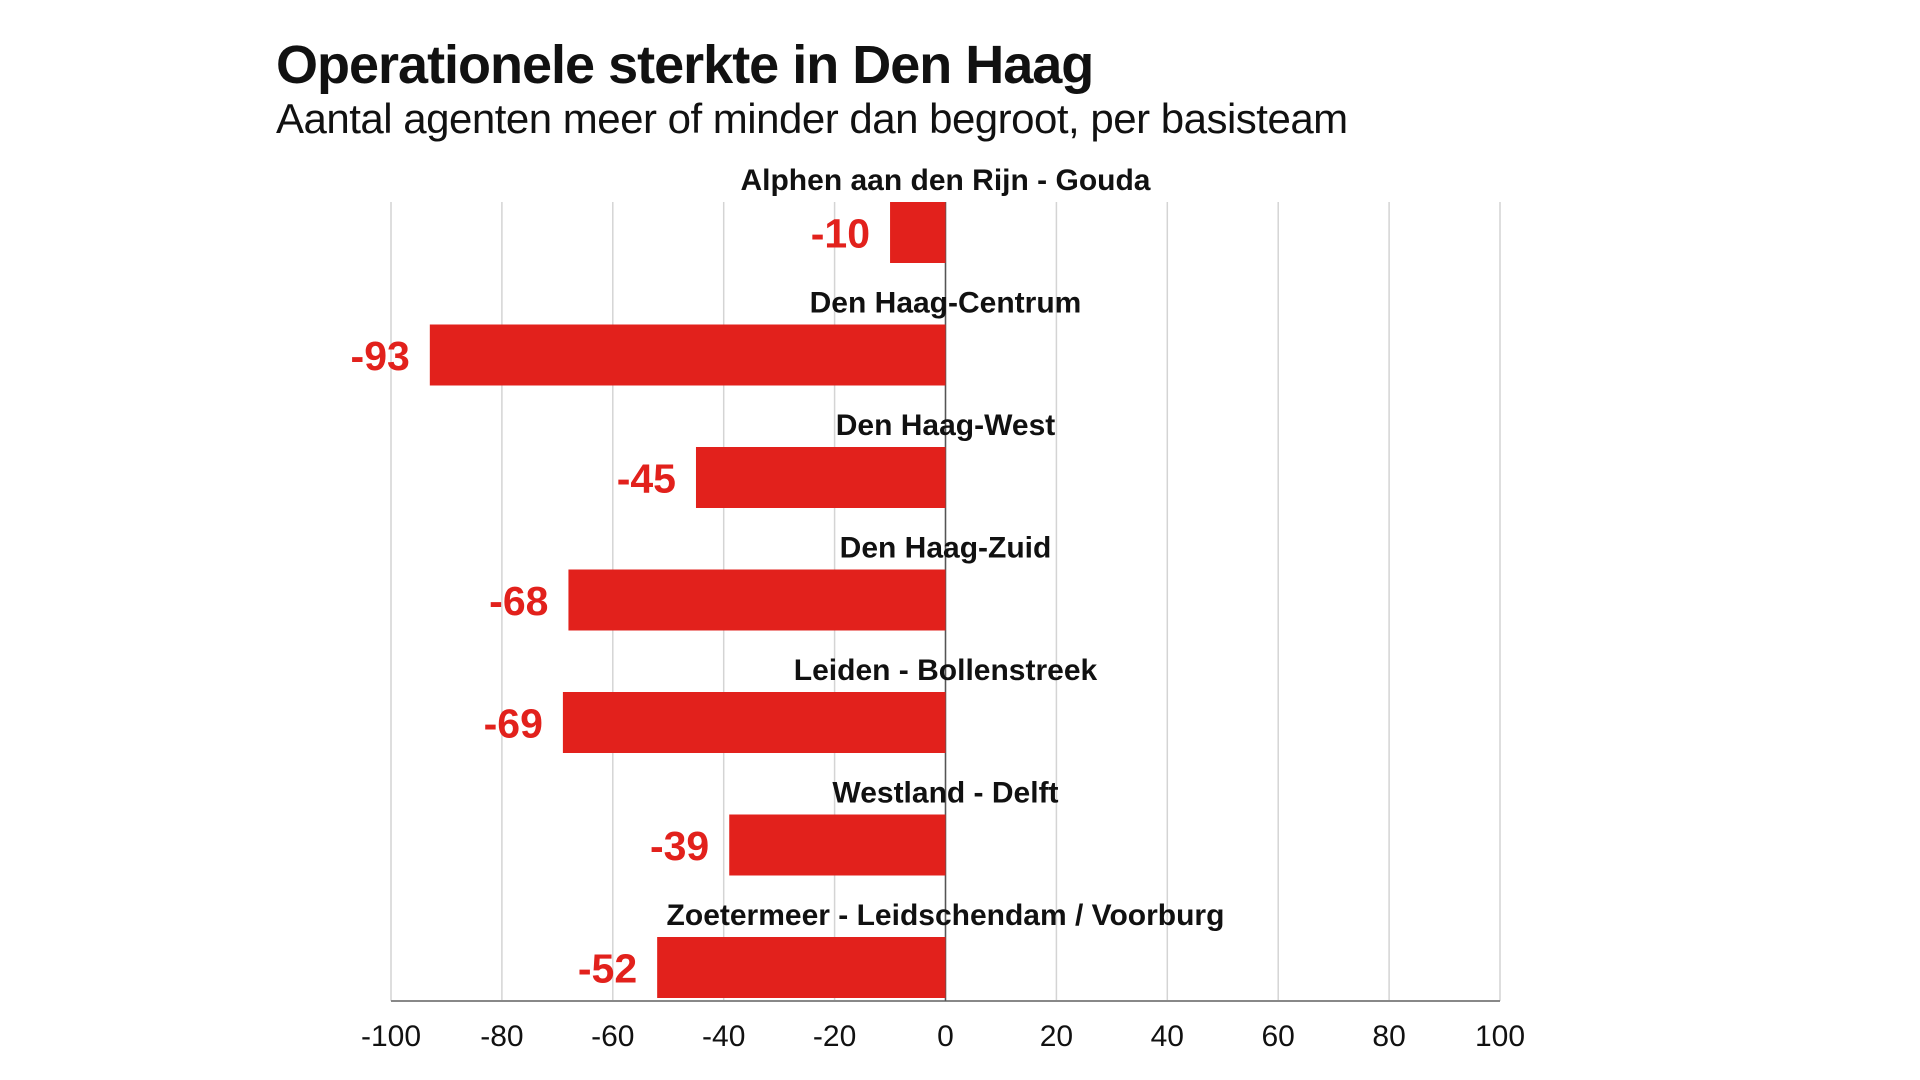 The height and width of the screenshot is (1080, 1920). What do you see at coordinates (1500, 1036) in the screenshot?
I see `x-tick-label: 100` at bounding box center [1500, 1036].